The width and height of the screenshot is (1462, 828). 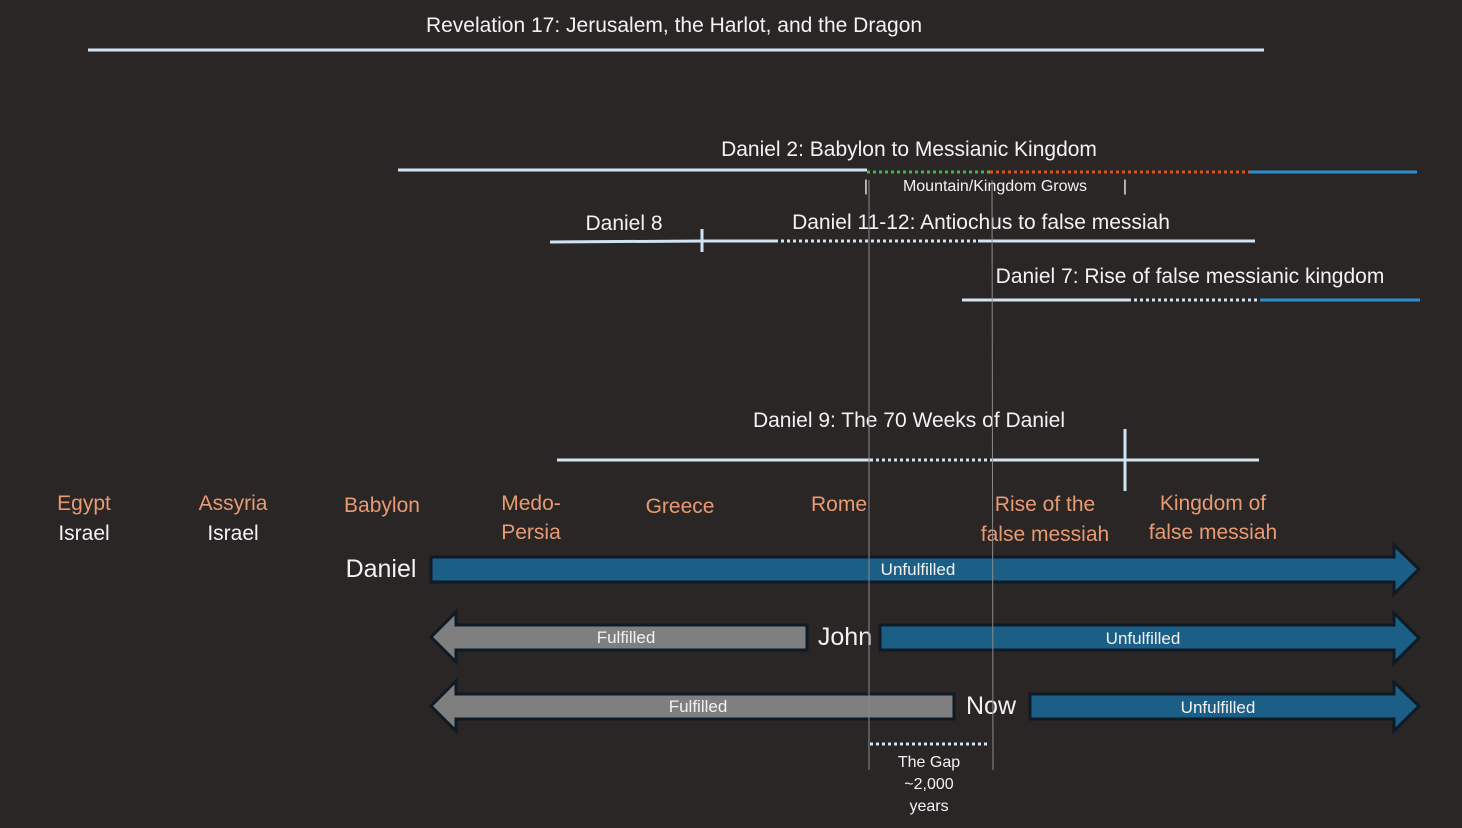 I want to click on kingdom-greece-name: Greece, so click(x=680, y=506).